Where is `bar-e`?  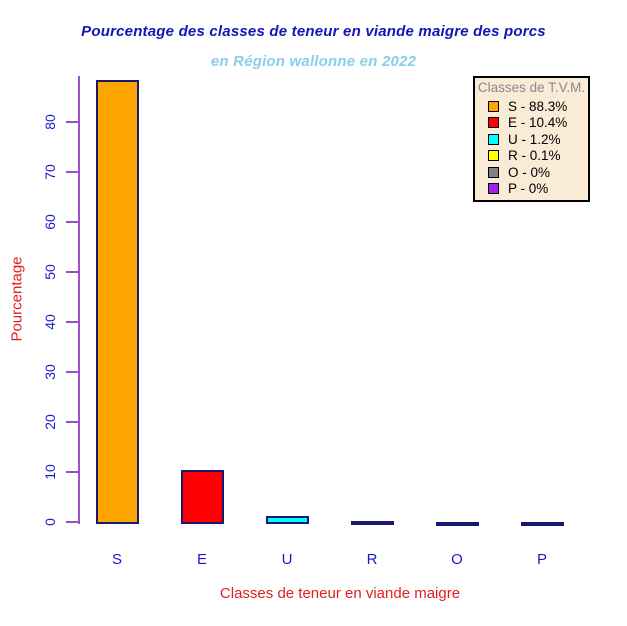
bar-e is located at coordinates (202, 497).